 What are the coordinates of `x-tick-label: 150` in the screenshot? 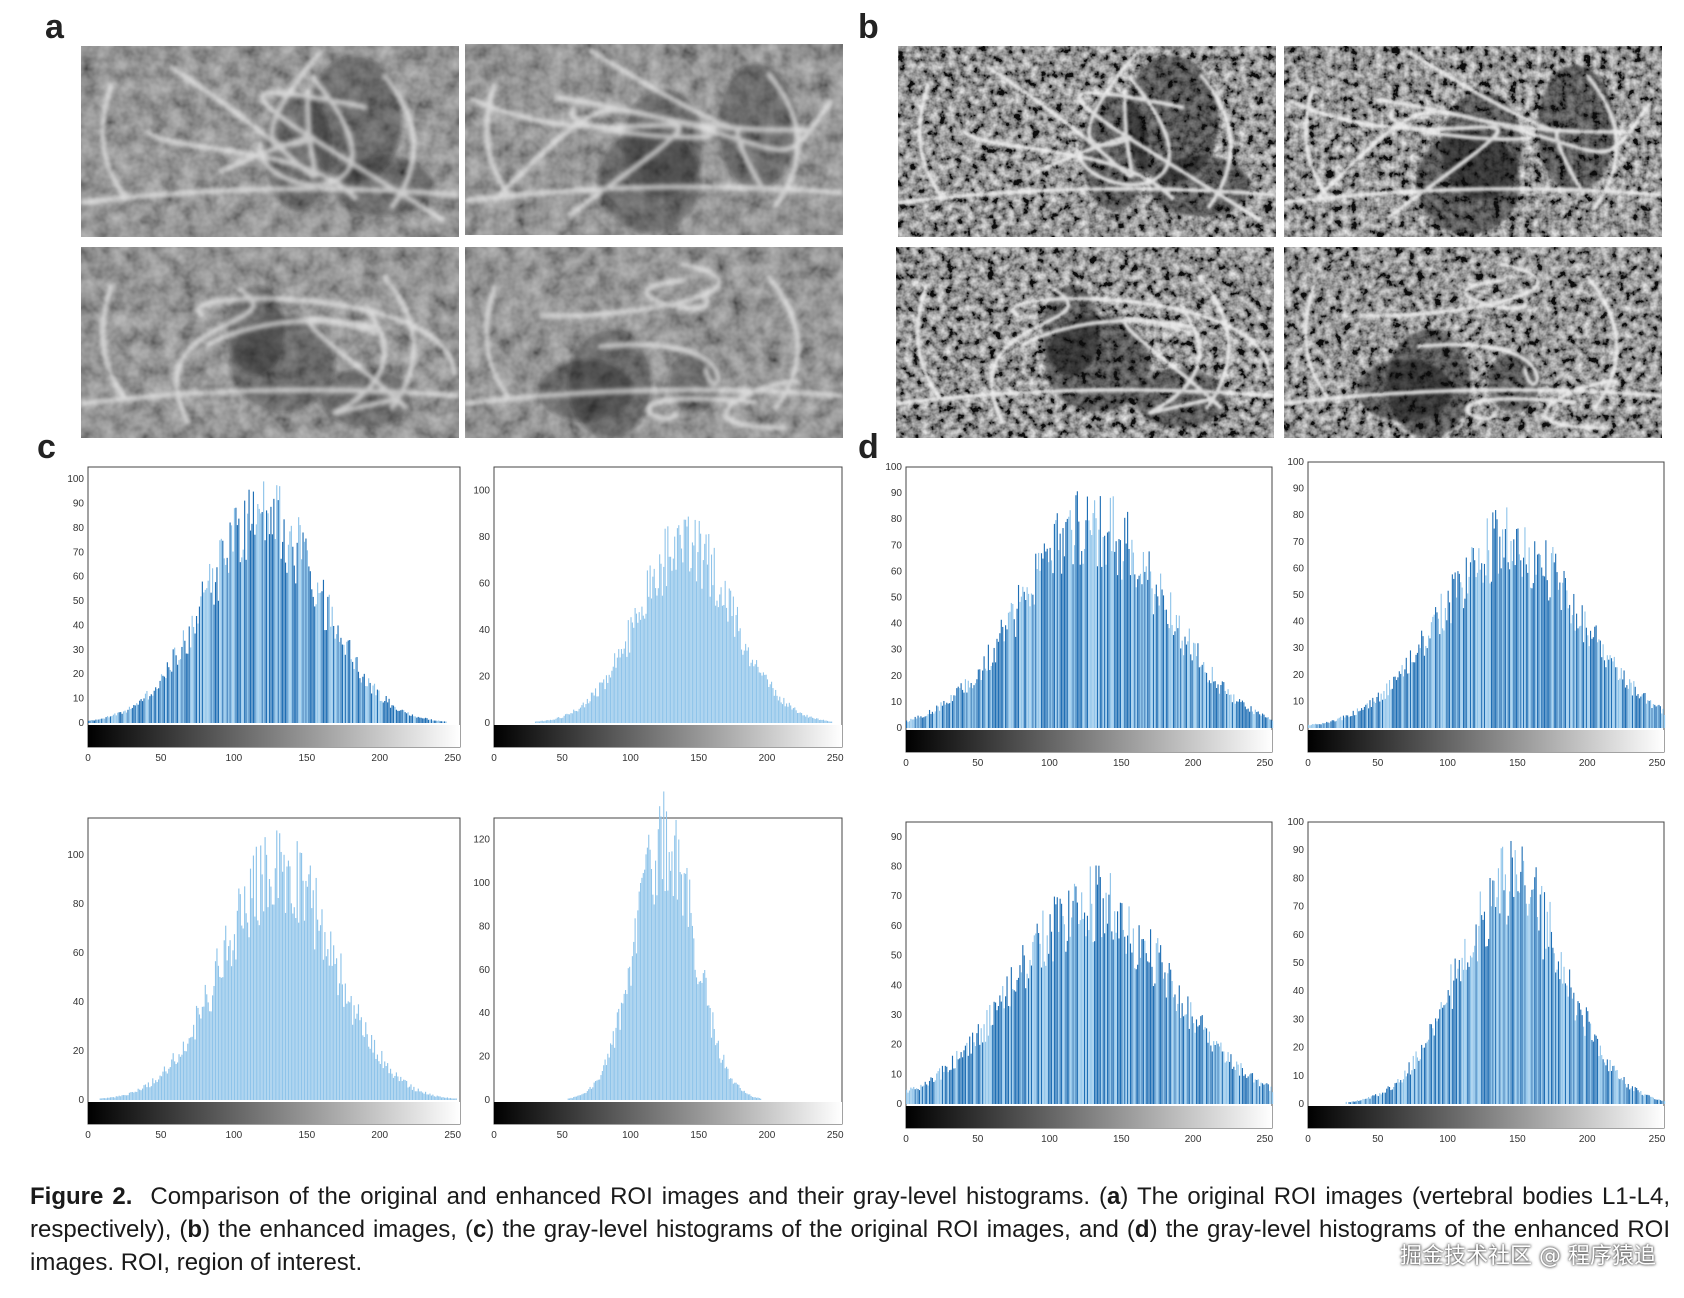 It's located at (306, 758).